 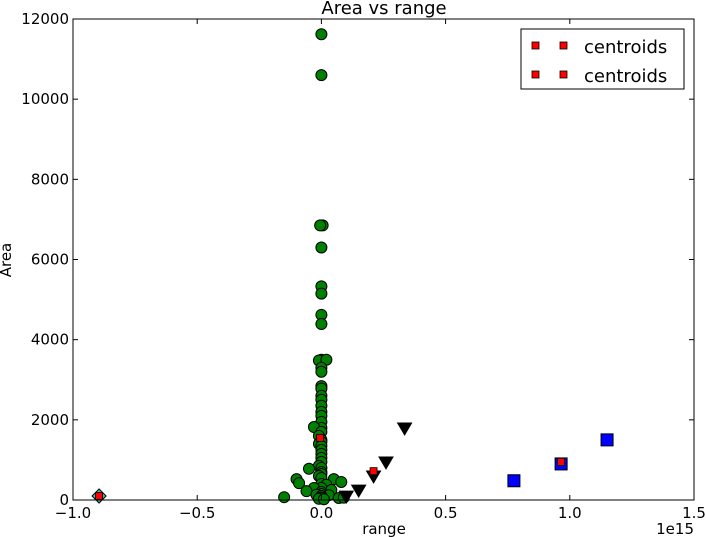 What do you see at coordinates (45, 99) in the screenshot?
I see `y-tick-label: 10000` at bounding box center [45, 99].